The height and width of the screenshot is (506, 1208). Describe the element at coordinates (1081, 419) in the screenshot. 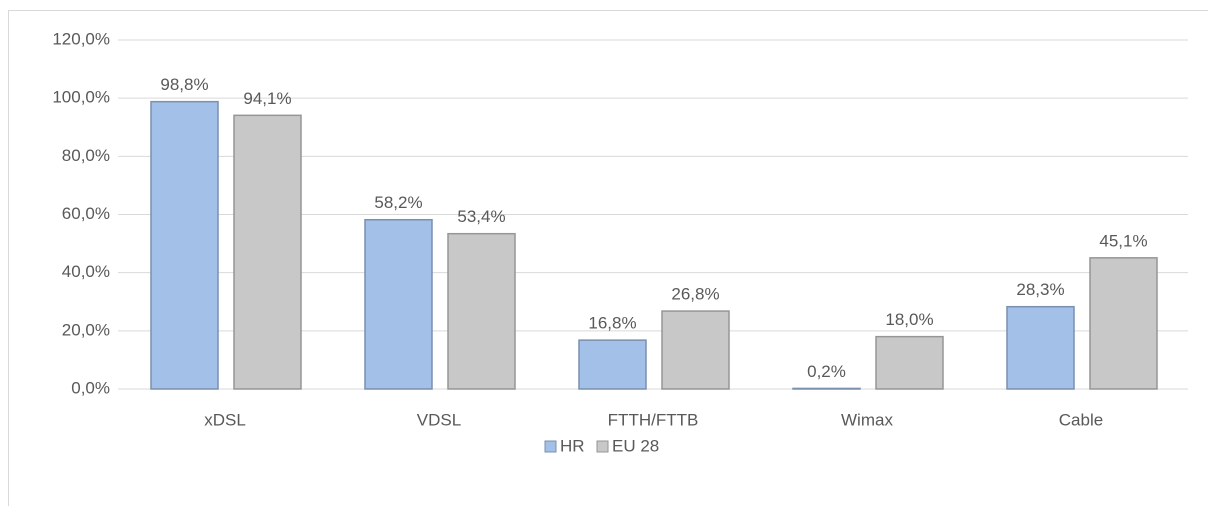

I see `x-tick-label: Cable` at that location.